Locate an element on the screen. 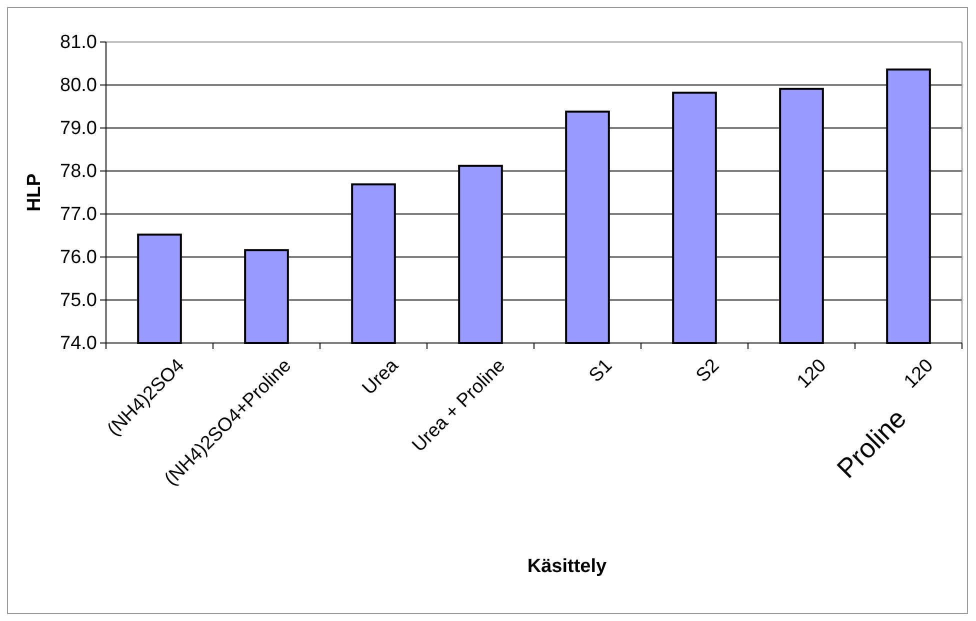 The width and height of the screenshot is (976, 621). y-tick-label: 79.0 is located at coordinates (78, 129).